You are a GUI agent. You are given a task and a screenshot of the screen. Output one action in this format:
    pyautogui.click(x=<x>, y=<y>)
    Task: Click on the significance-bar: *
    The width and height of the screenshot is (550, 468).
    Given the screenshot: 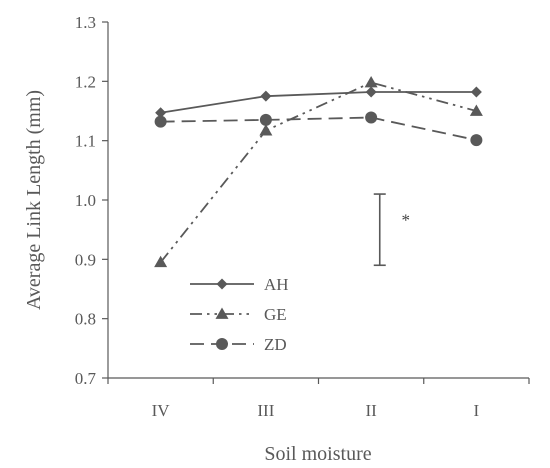 What is the action you would take?
    pyautogui.click(x=392, y=230)
    